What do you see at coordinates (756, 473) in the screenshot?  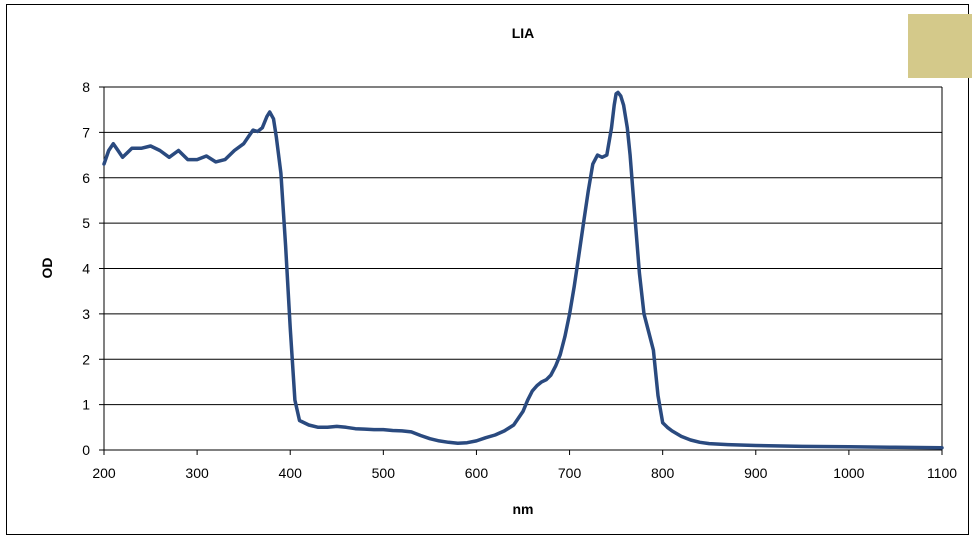 I see `x-tick-label: 900` at bounding box center [756, 473].